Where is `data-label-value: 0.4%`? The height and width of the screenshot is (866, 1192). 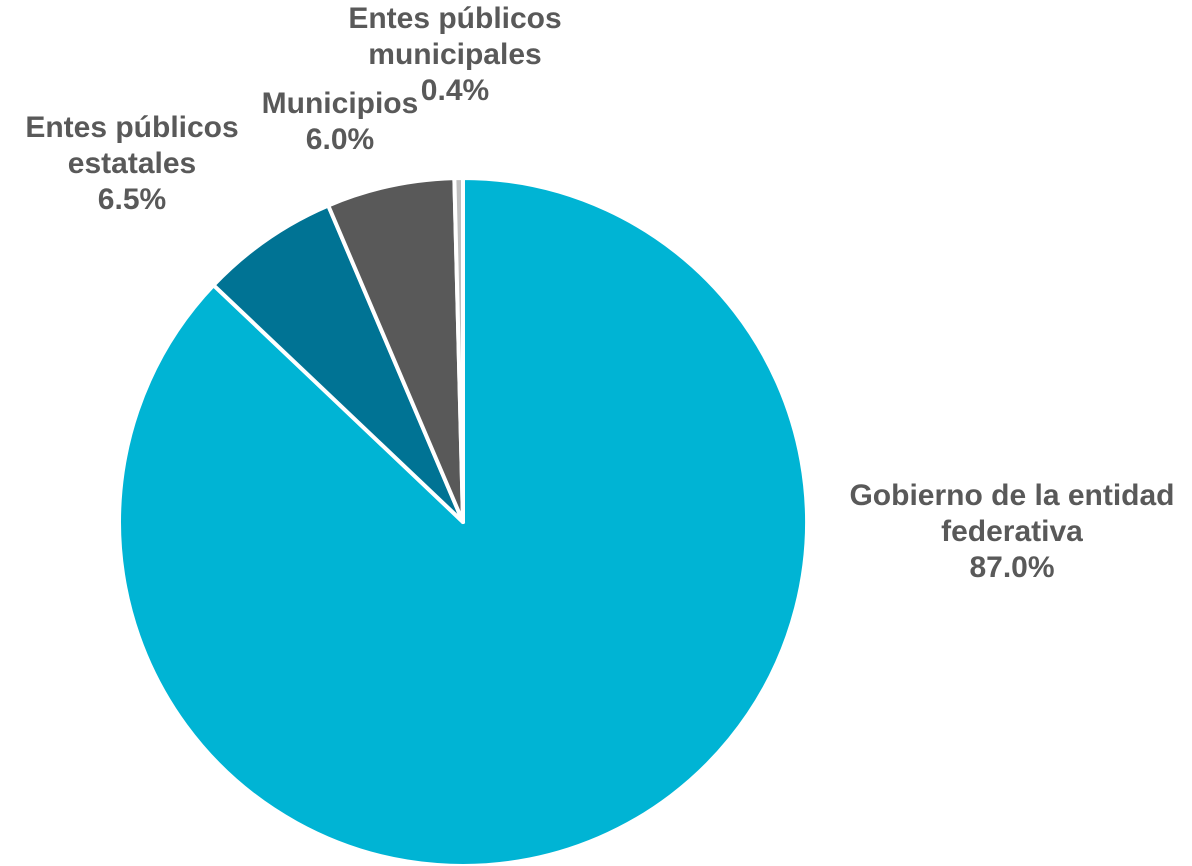 data-label-value: 0.4% is located at coordinates (455, 90).